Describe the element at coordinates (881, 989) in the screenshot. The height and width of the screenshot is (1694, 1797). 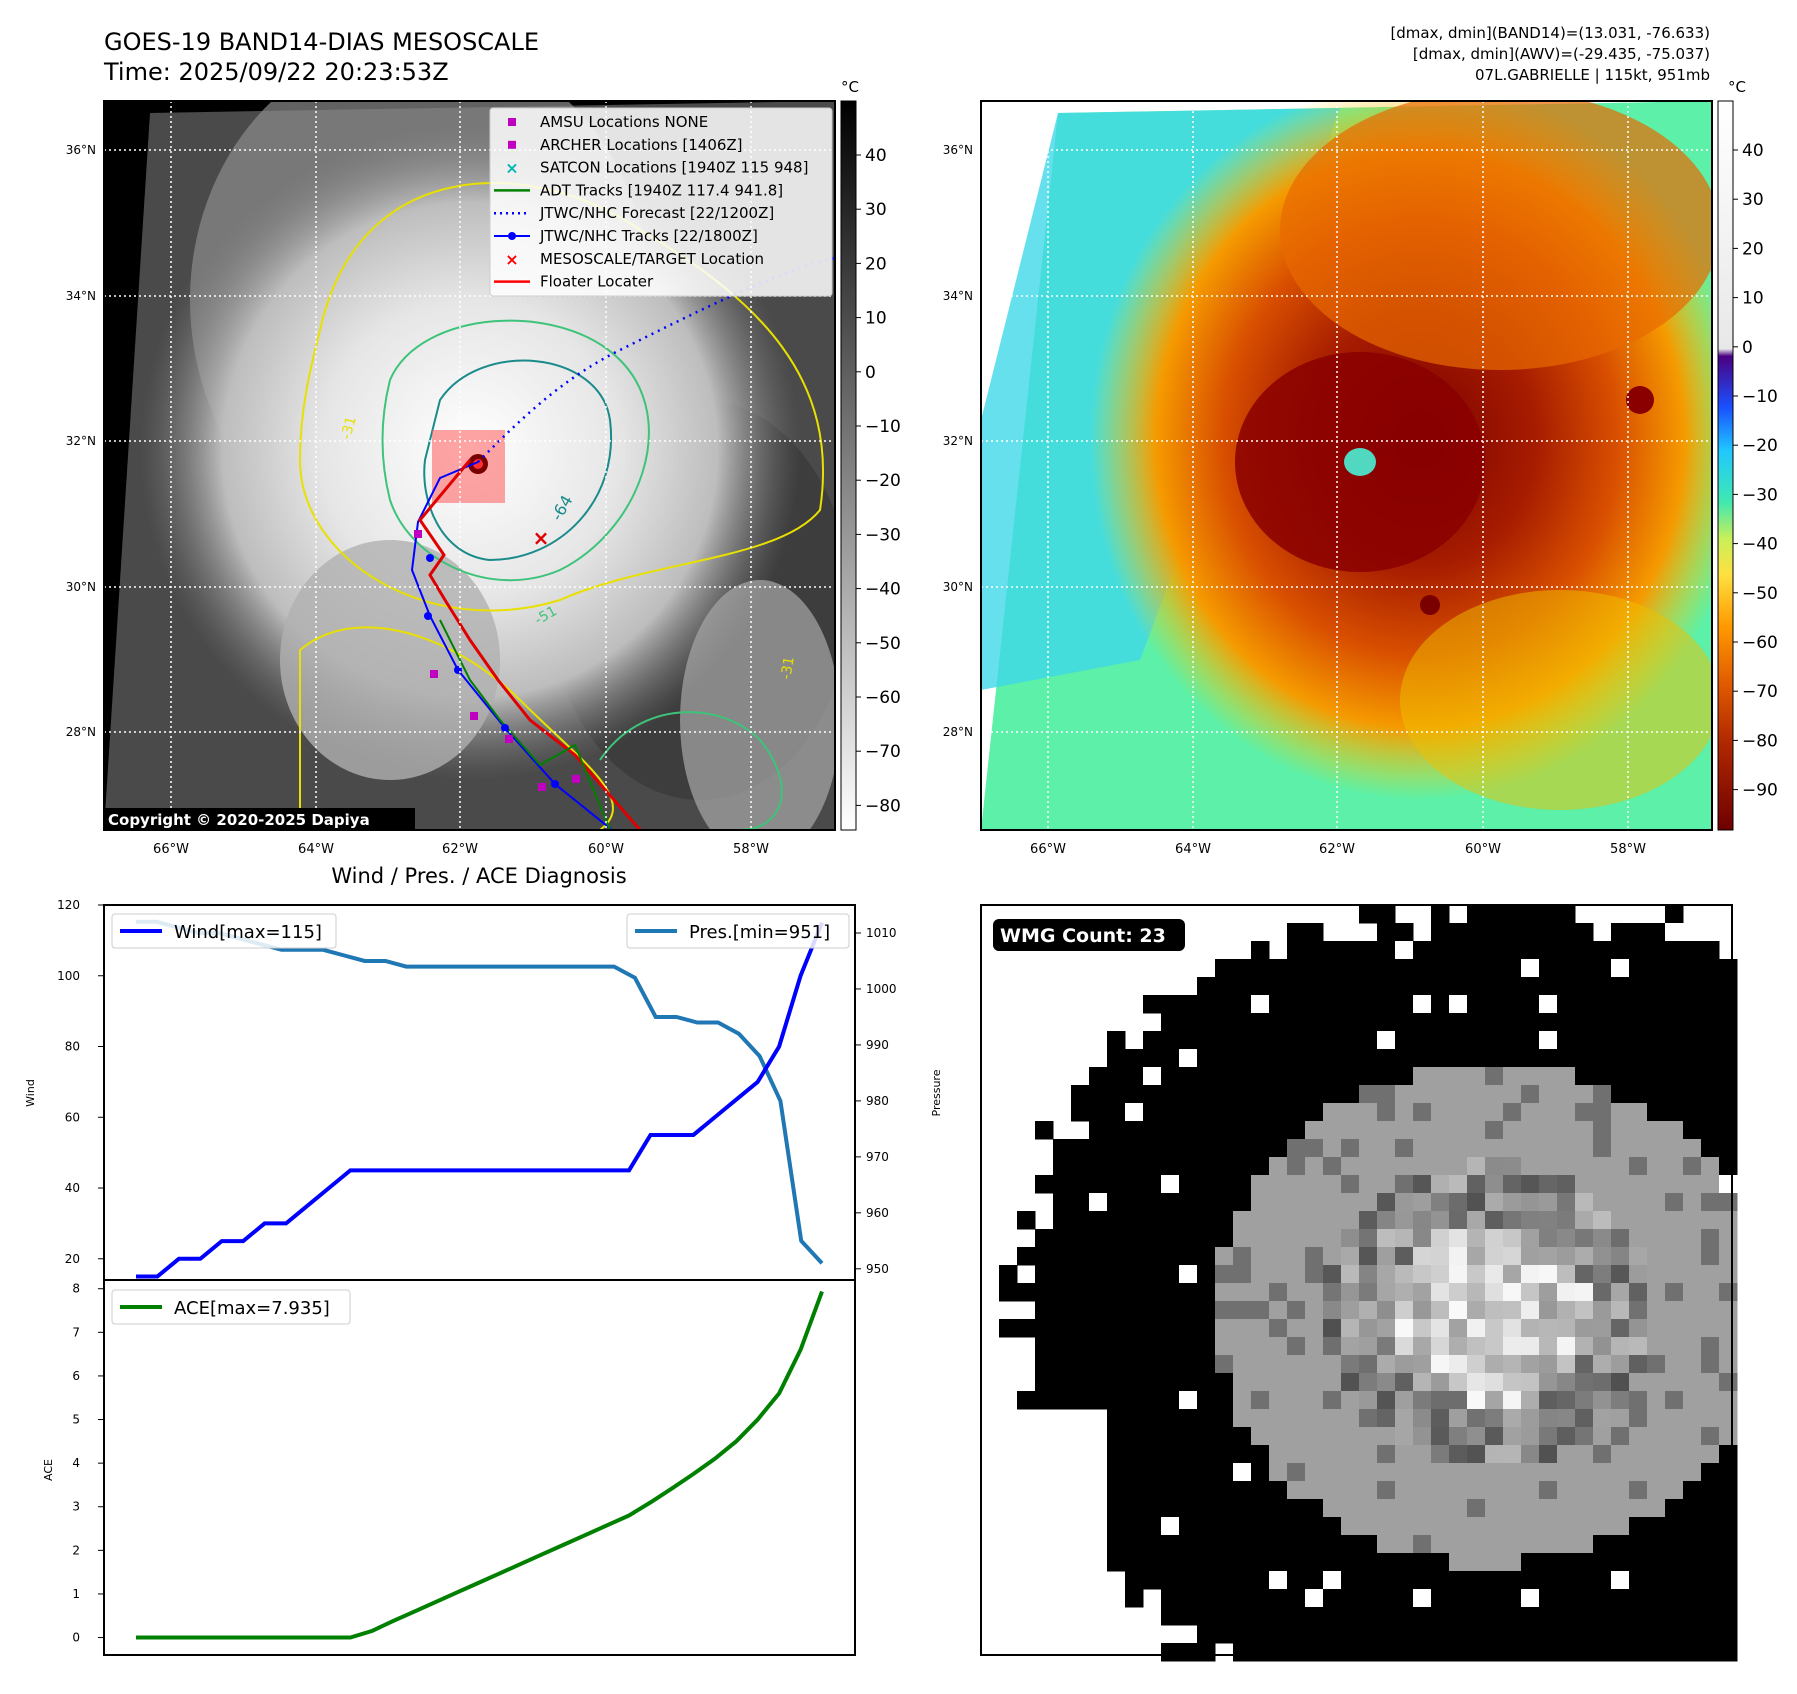
I see `pressure-tick-label: 1000` at that location.